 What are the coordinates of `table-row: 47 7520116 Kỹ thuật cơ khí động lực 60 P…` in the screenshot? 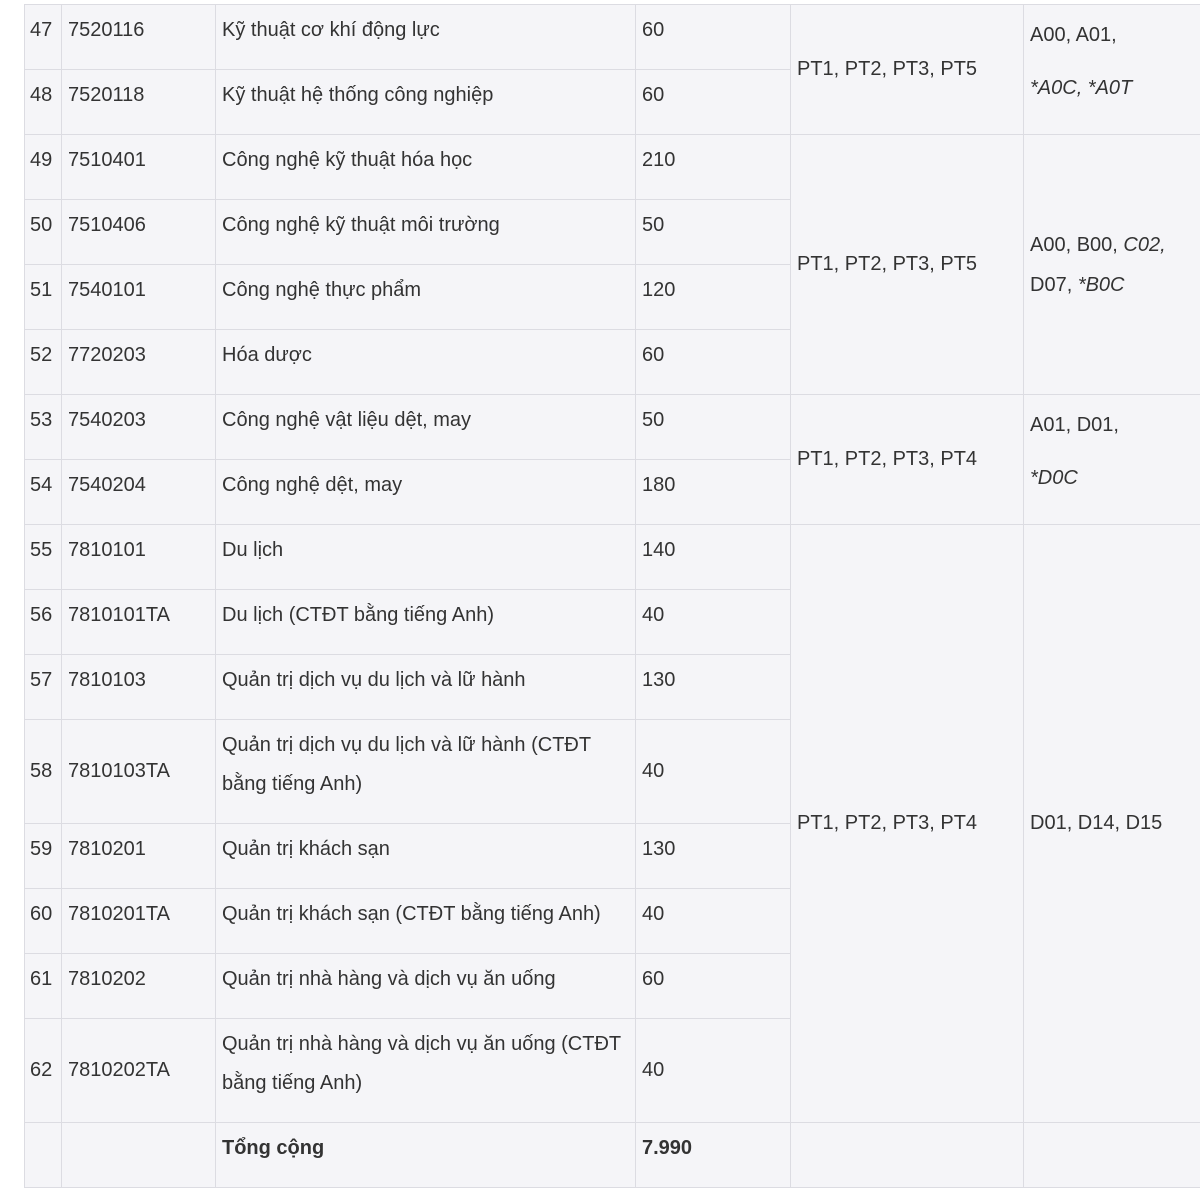 It's located at (612, 69).